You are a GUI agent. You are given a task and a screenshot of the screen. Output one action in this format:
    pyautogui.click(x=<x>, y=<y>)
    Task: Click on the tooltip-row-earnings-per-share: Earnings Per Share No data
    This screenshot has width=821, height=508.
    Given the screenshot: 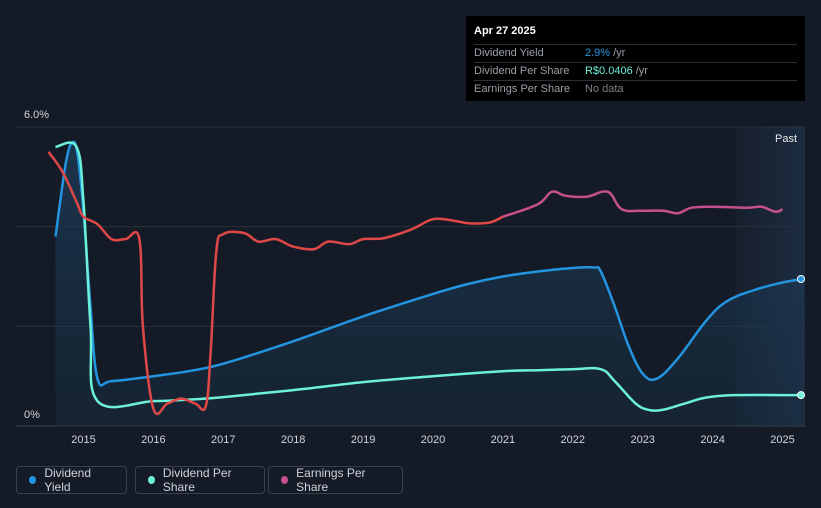 What is the action you would take?
    pyautogui.click(x=635, y=89)
    